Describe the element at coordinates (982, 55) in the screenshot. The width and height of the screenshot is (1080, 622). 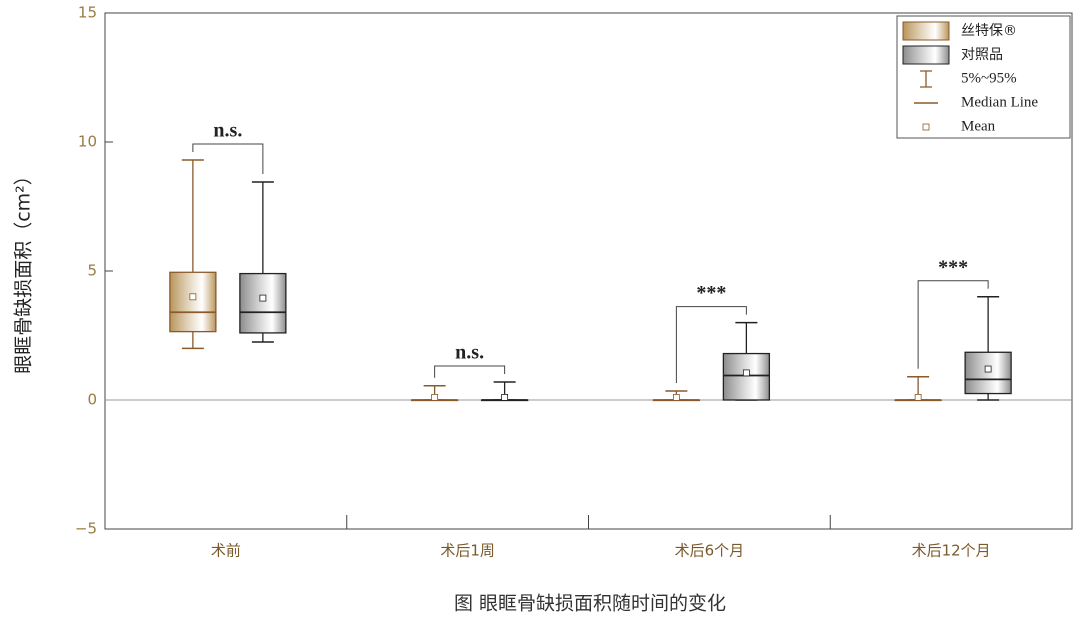
I see `legend-label: 对照品` at that location.